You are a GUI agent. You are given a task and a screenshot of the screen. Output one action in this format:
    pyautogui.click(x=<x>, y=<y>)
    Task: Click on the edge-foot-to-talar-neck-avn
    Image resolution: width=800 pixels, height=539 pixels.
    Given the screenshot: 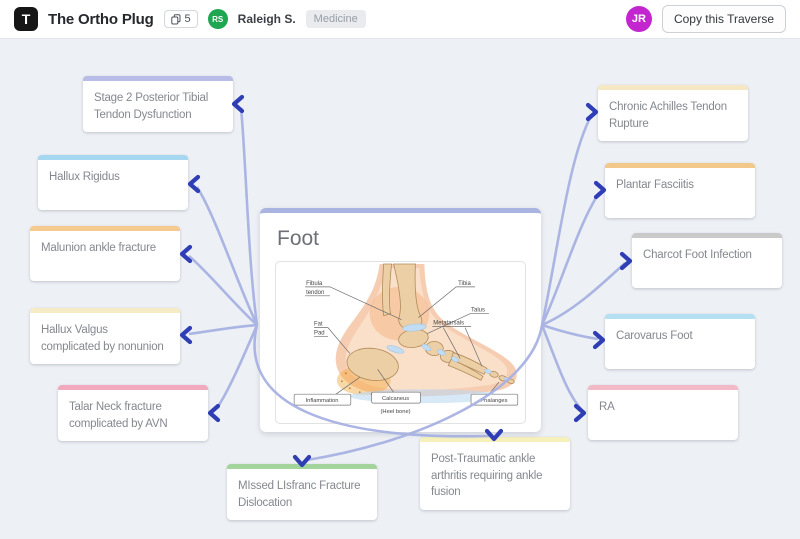 What is the action you would take?
    pyautogui.click(x=237, y=366)
    